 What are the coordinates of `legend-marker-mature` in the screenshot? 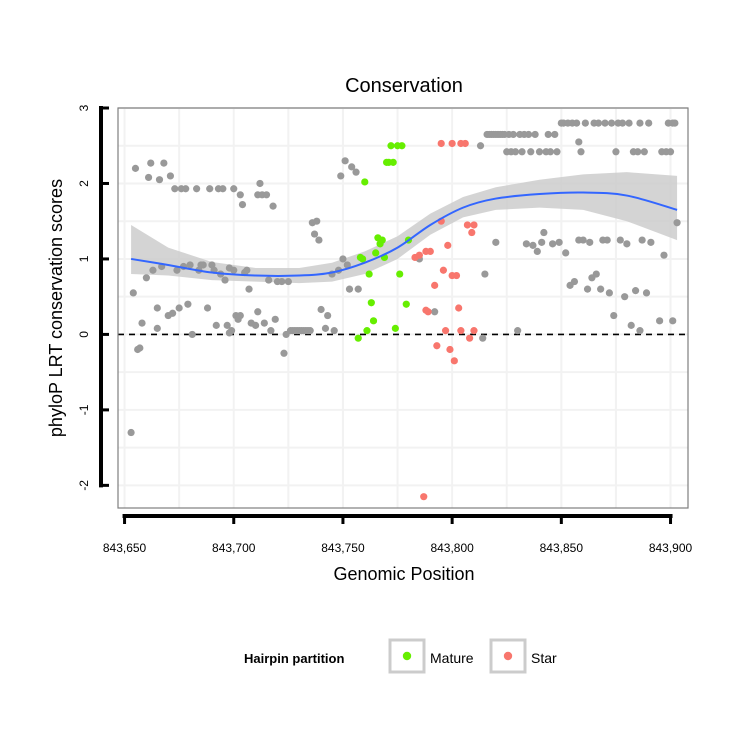 It's located at (407, 656).